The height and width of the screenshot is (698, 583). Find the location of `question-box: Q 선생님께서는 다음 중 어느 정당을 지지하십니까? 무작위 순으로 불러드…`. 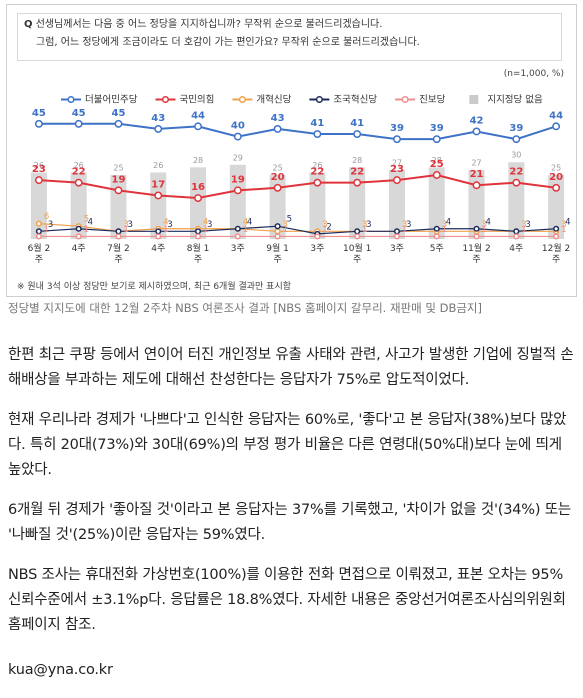

question-box: Q 선생님께서는 다음 중 어느 정당을 지지하십니까? 무작위 순으로 불러드… is located at coordinates (289, 37).